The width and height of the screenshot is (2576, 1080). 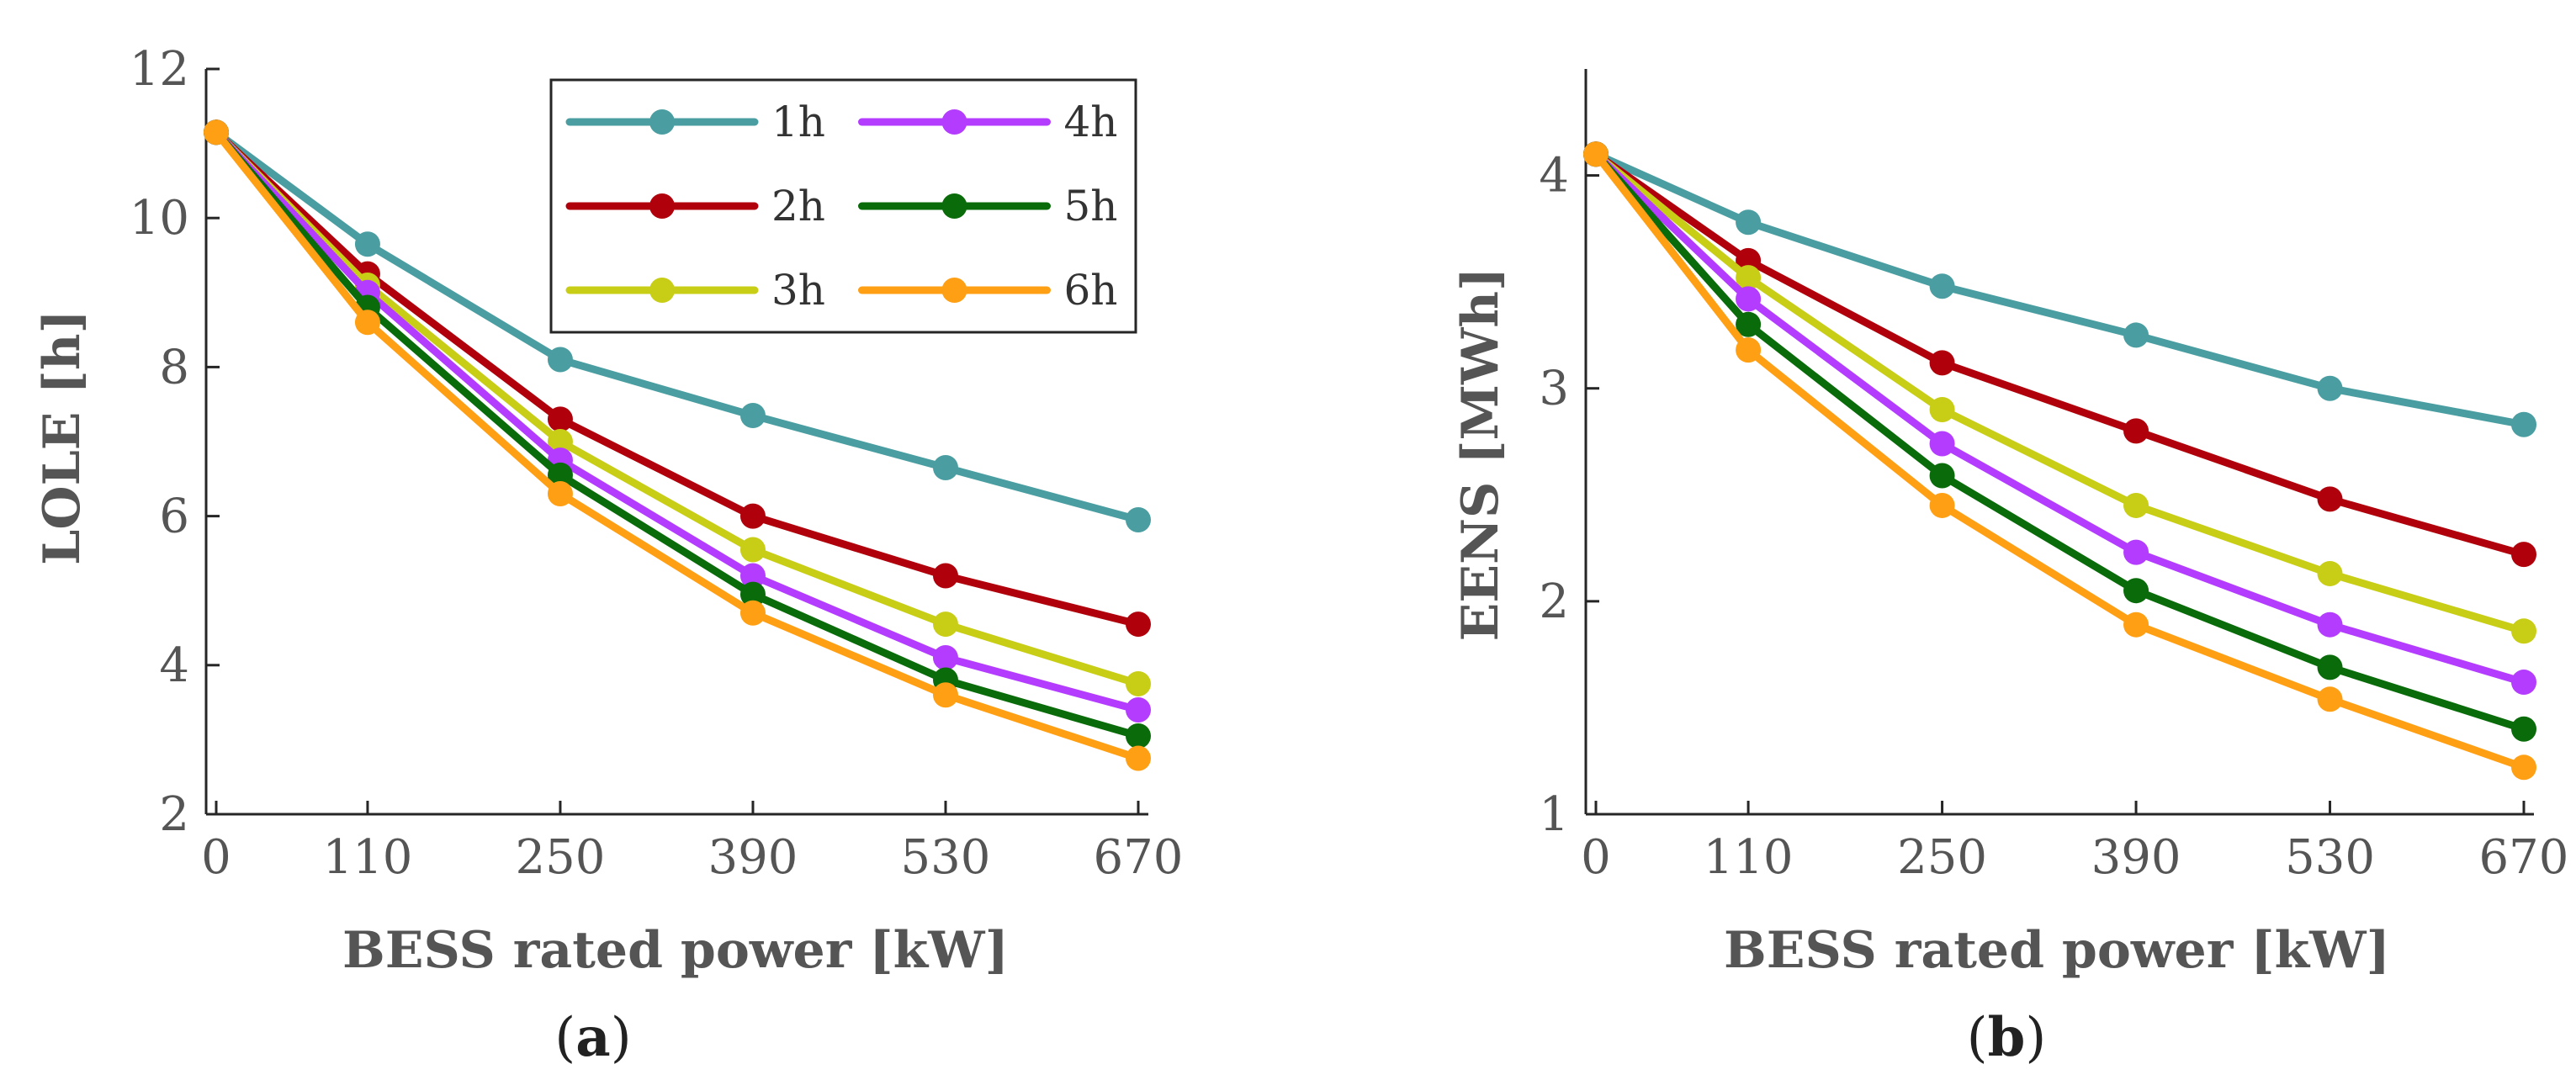 What do you see at coordinates (1091, 122) in the screenshot?
I see `legend-label: 4h` at bounding box center [1091, 122].